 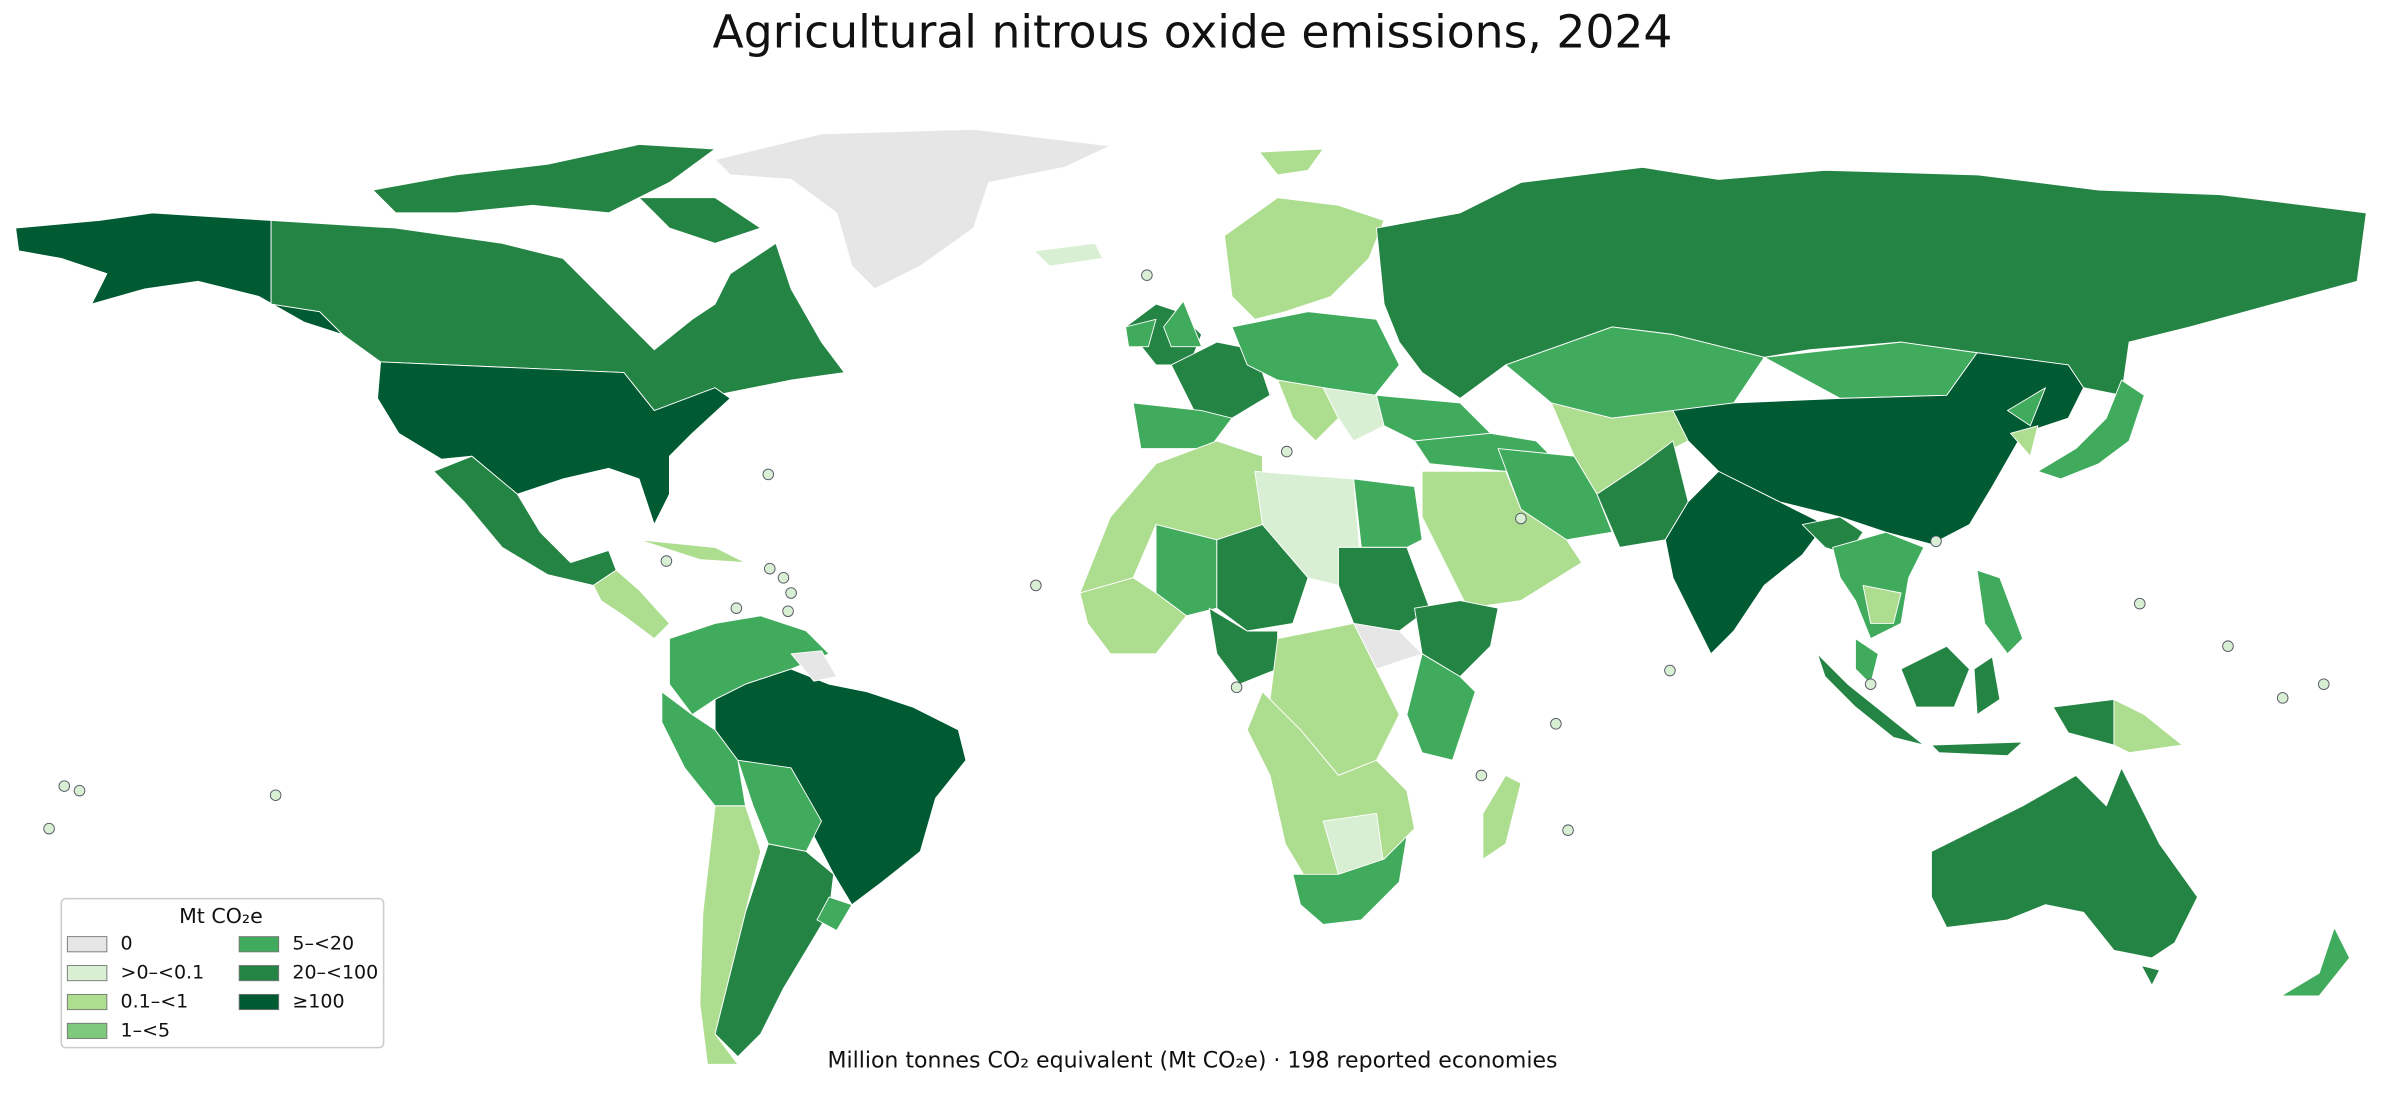 I want to click on legend-label: 0.1–<1, so click(x=155, y=1002).